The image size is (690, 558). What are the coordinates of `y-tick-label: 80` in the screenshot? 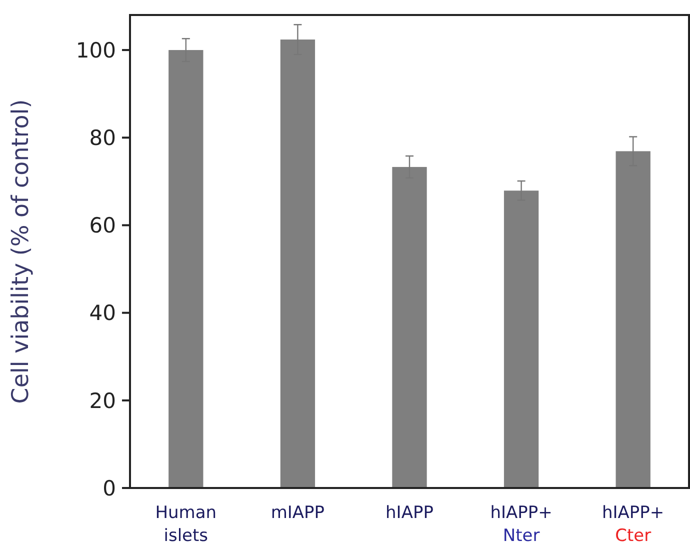 It's located at (102, 138).